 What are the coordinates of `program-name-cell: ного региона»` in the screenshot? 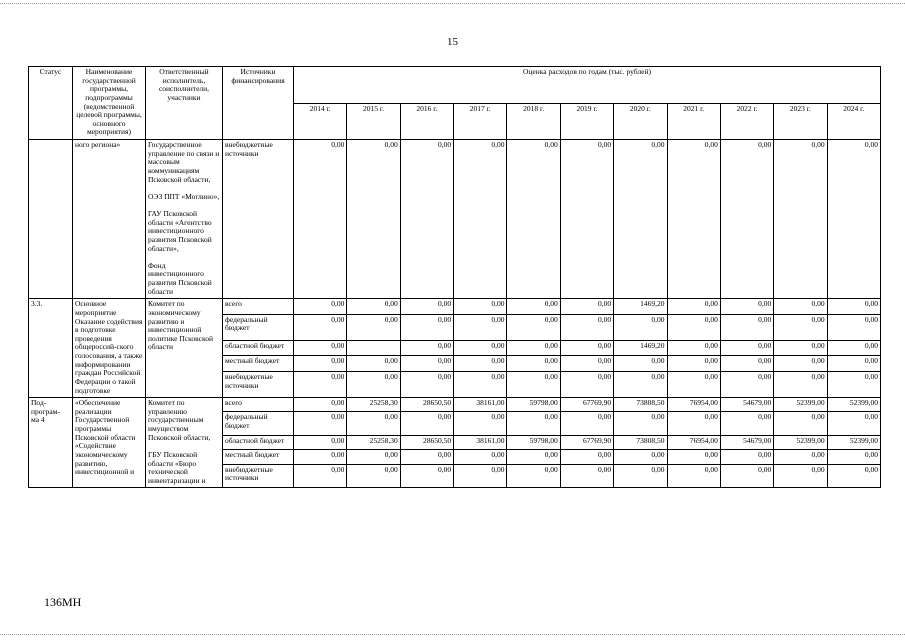 It's located at (109, 219).